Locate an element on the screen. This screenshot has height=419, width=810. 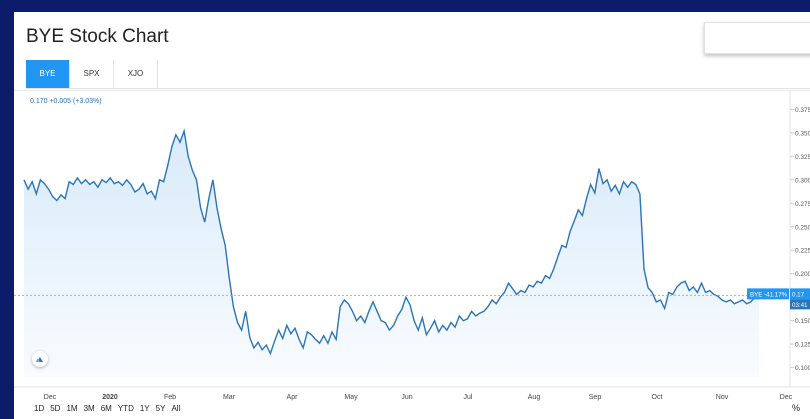
x-tick-label: Apr is located at coordinates (293, 397).